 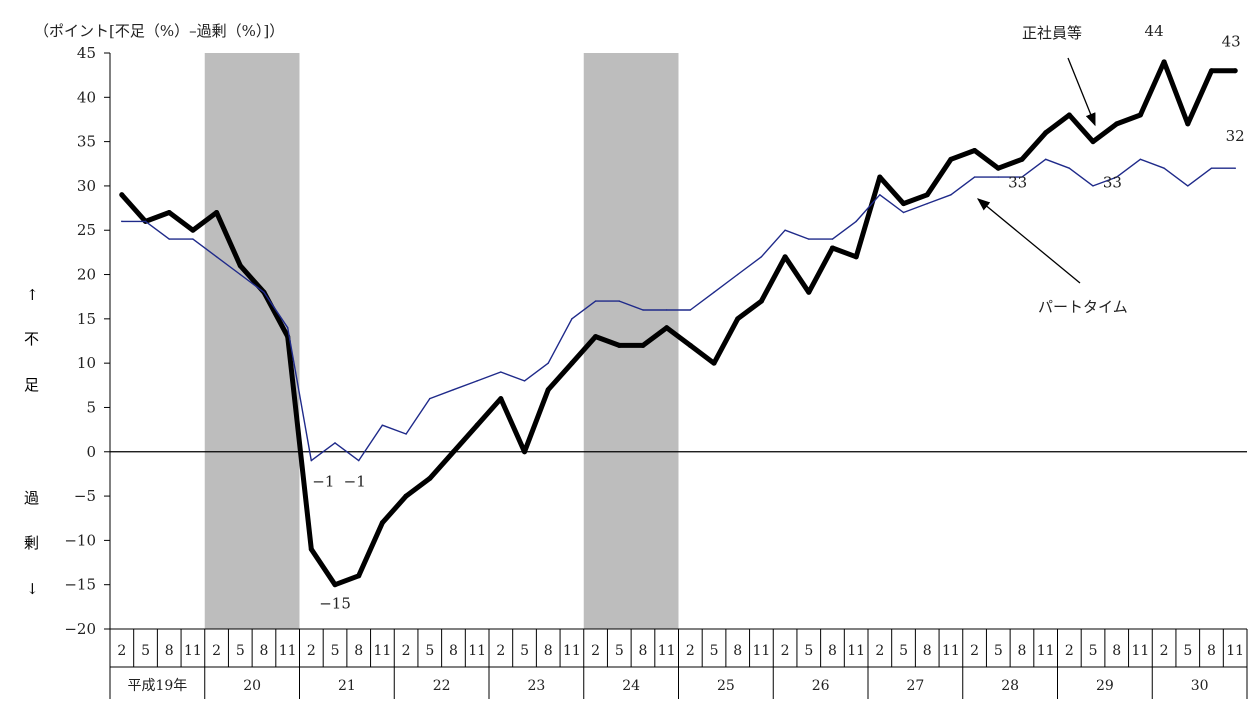 I want to click on y-tick-label: 5, so click(x=91, y=407).